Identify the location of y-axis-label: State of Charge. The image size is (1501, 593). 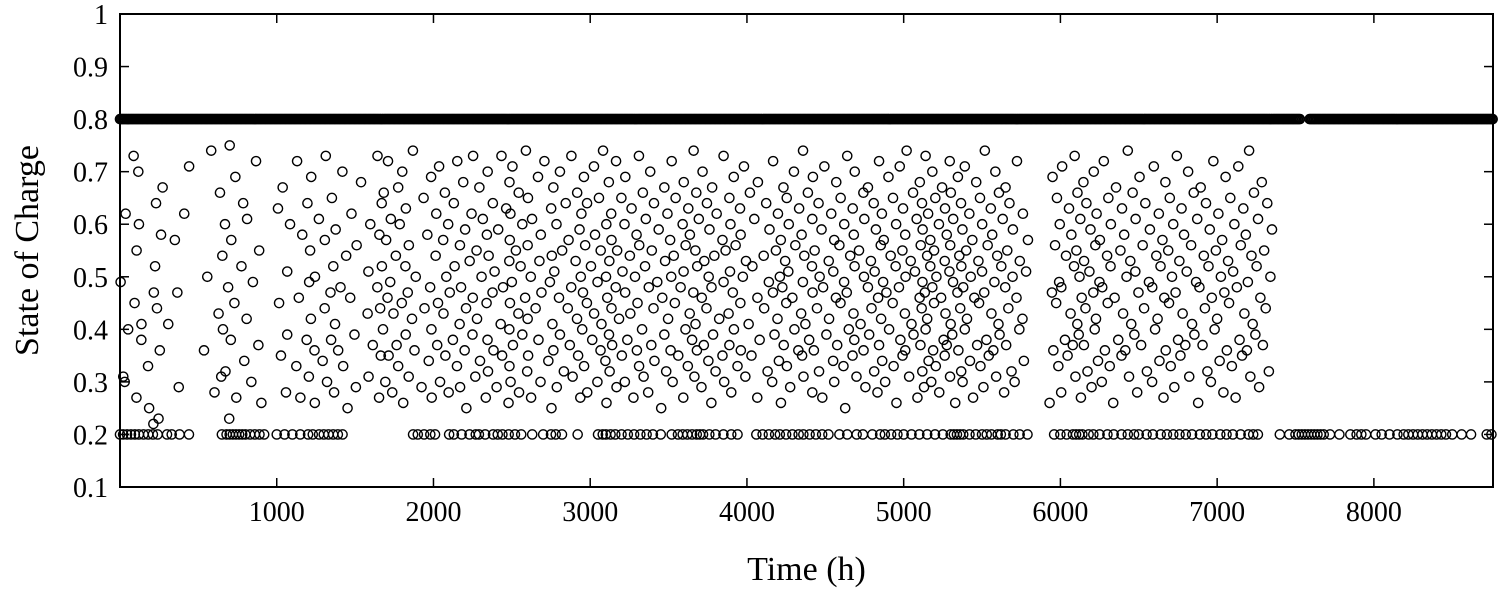
(27, 250).